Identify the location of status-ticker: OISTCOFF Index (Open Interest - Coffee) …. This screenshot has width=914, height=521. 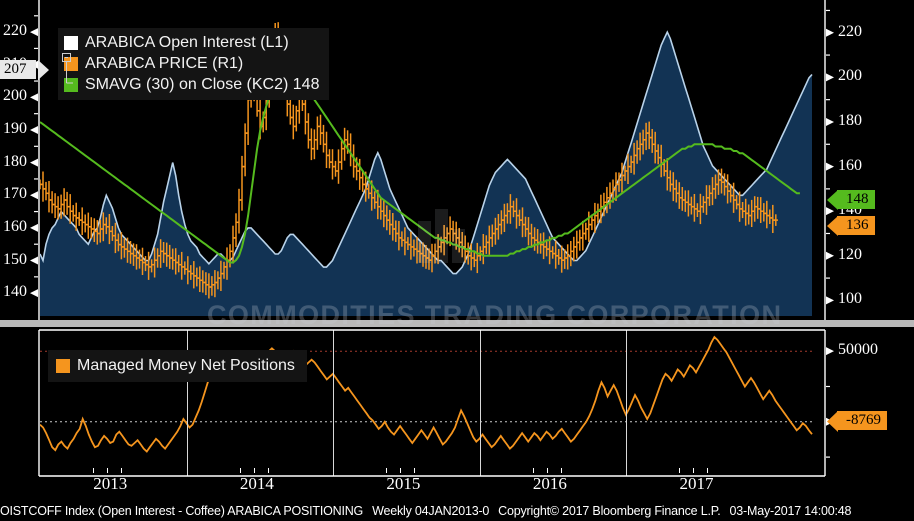
(182, 511).